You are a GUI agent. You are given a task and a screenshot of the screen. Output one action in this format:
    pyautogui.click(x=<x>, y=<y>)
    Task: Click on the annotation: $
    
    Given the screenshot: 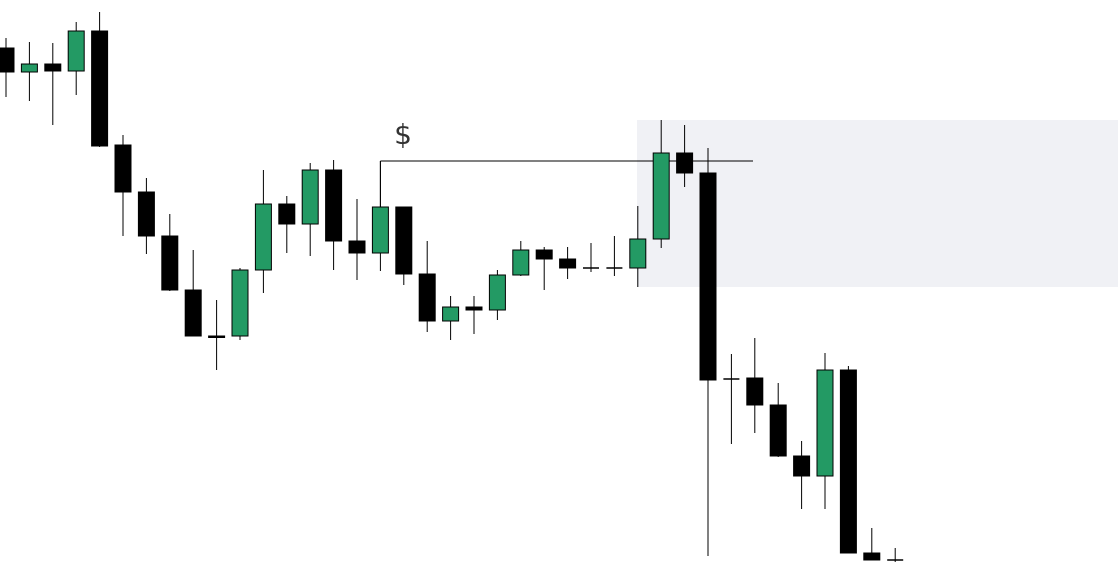 What is the action you would take?
    pyautogui.click(x=403, y=134)
    